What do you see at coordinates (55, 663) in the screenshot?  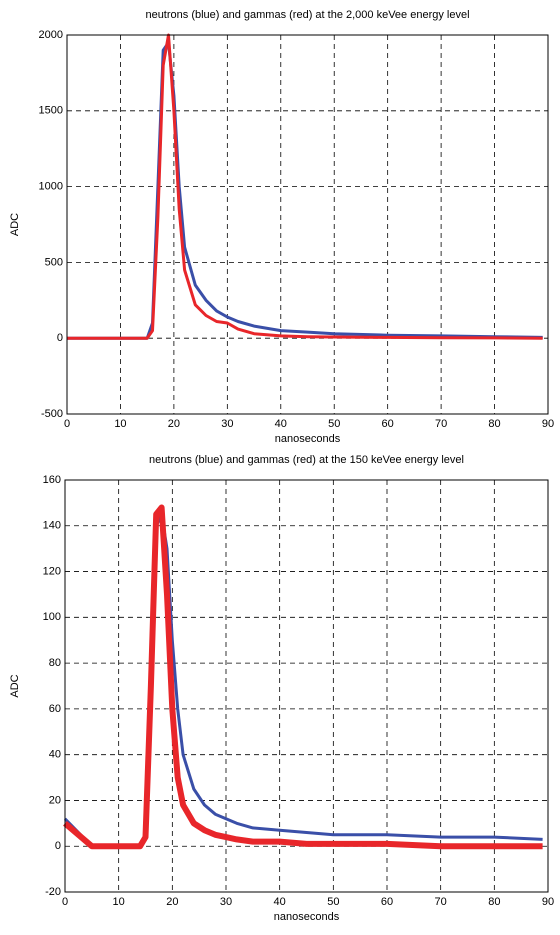 I see `y-tick-label: 80` at bounding box center [55, 663].